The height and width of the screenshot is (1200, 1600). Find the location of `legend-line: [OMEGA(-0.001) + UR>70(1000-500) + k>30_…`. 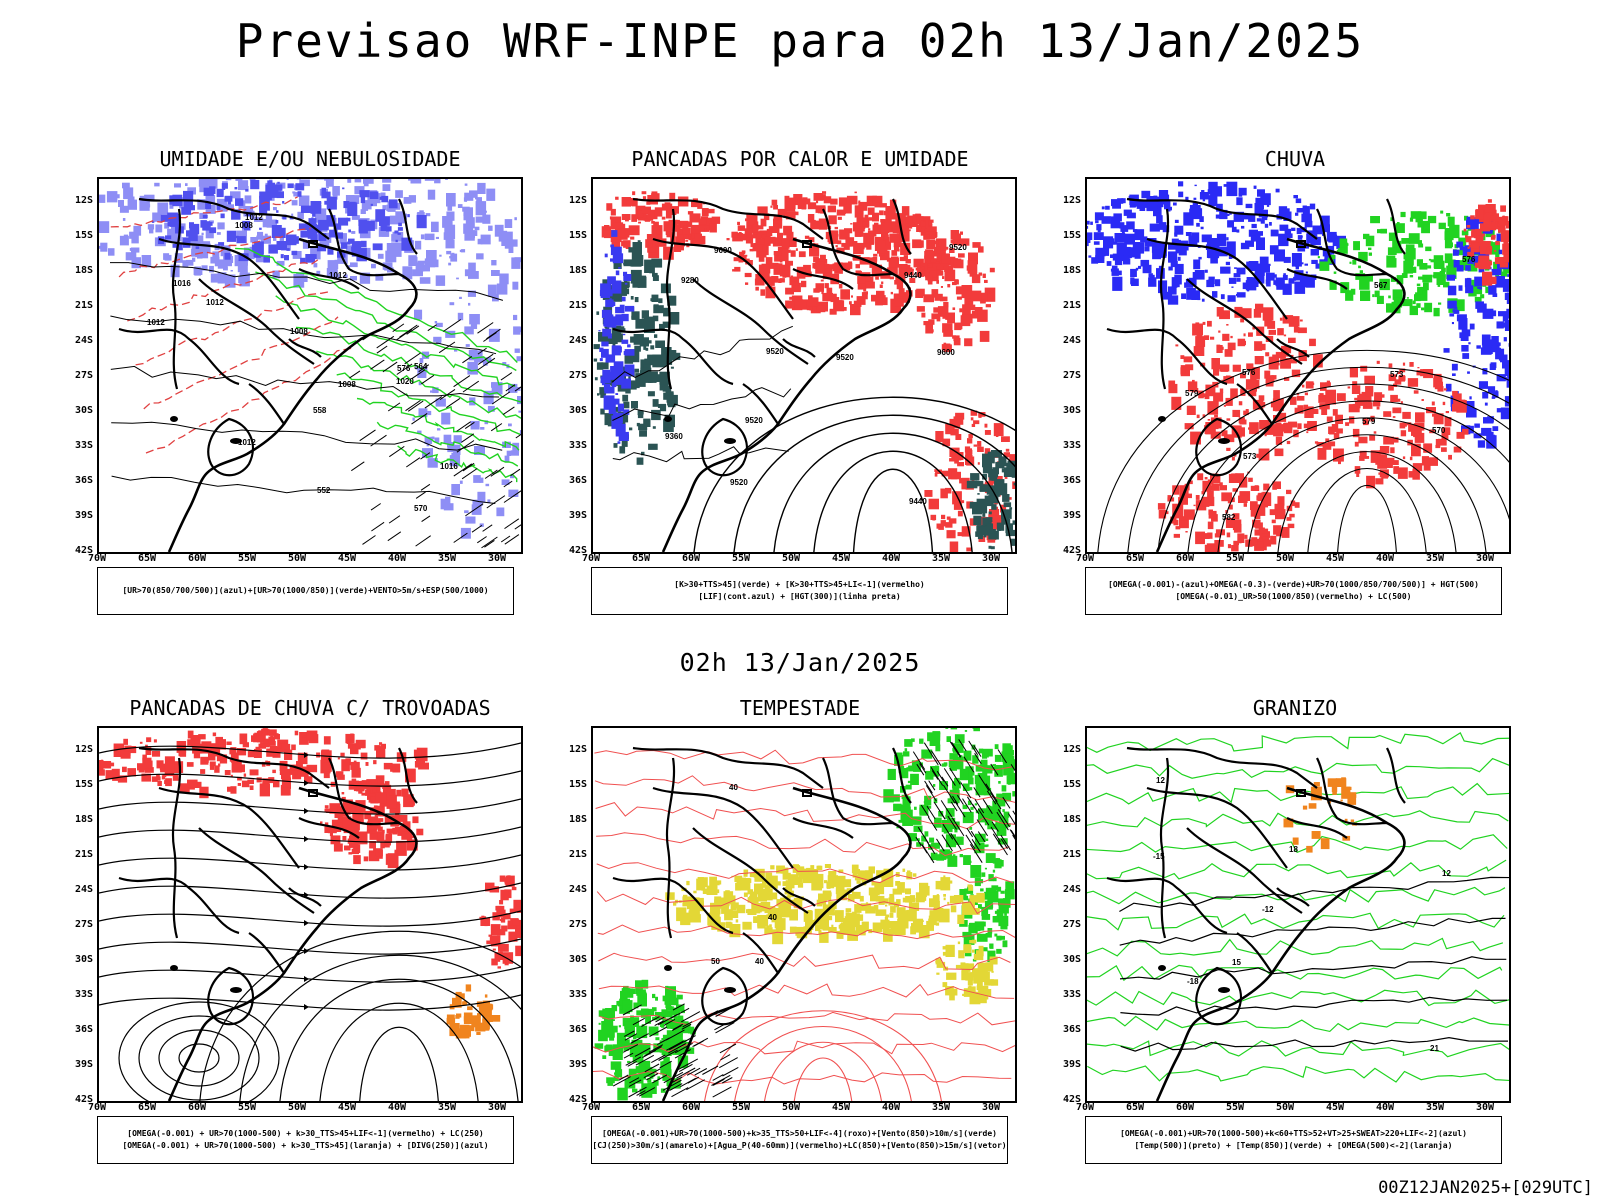

legend-line: [OMEGA(-0.001) + UR>70(1000-500) + k>30_… is located at coordinates (305, 1145).